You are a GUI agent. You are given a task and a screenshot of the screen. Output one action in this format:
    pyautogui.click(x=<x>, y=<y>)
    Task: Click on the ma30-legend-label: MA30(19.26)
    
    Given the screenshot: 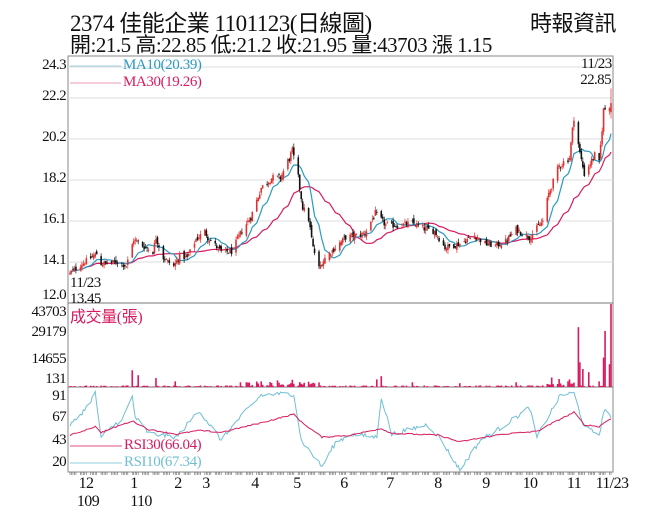 What is the action you would take?
    pyautogui.click(x=162, y=82)
    